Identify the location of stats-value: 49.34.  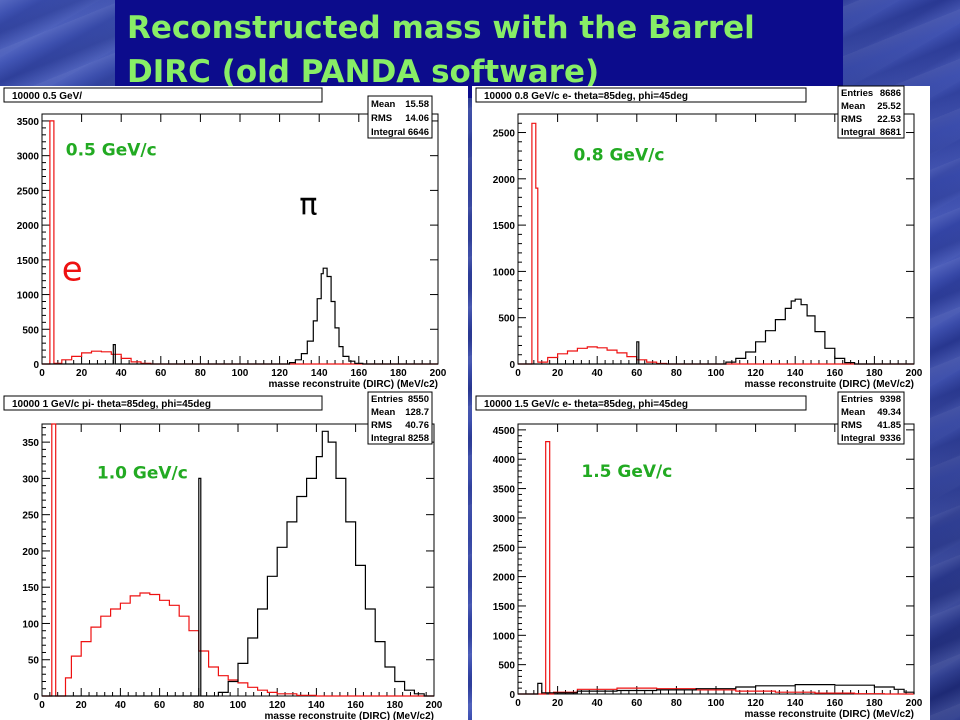
(889, 412).